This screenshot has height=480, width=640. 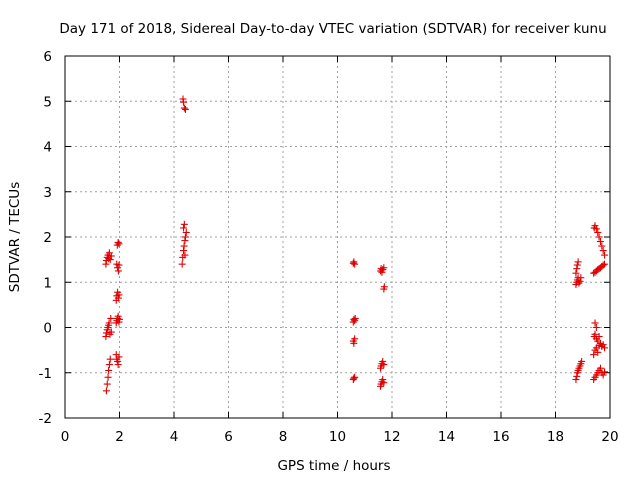 I want to click on x-tick-label: 8, so click(x=283, y=437).